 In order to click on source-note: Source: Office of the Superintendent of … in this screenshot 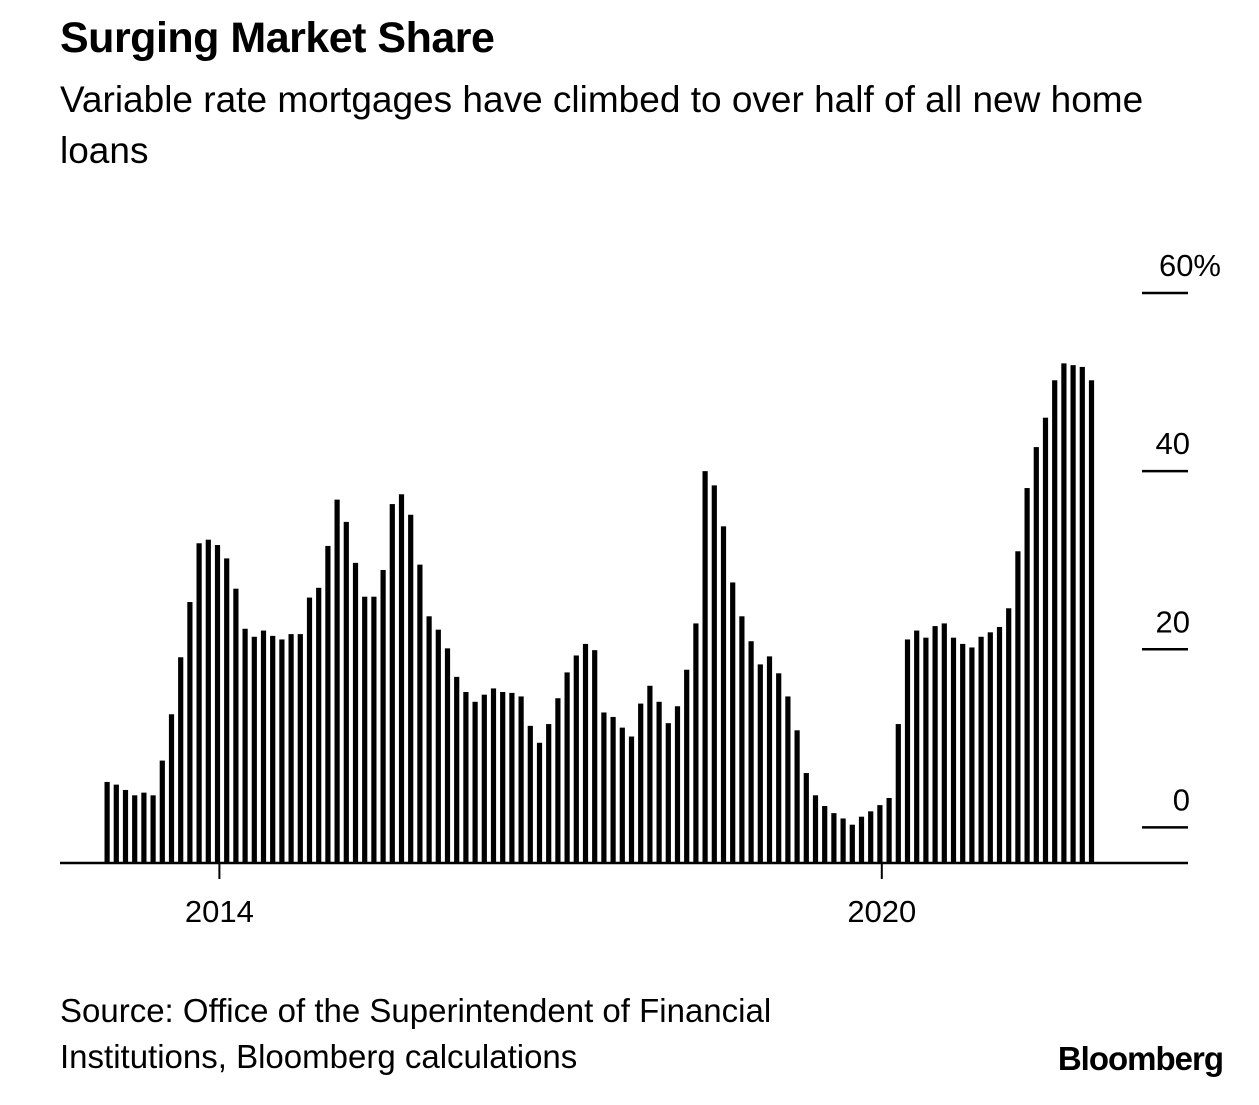, I will do `click(416, 1033)`.